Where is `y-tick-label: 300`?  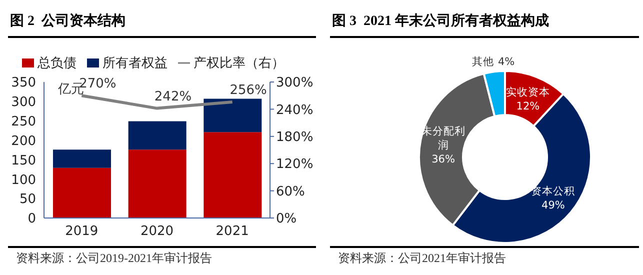 y-tick-label: 300 is located at coordinates (23, 102).